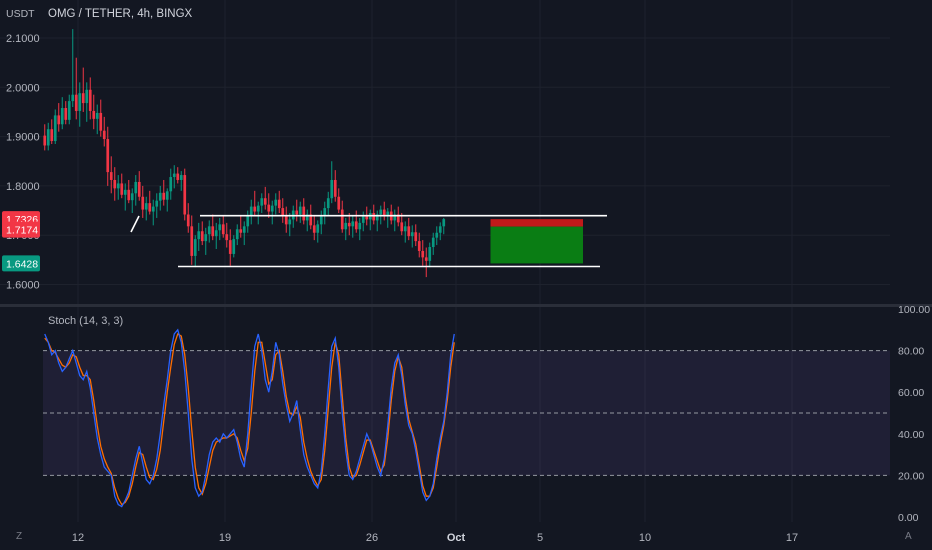  I want to click on stoch-tick-label: 60.00, so click(911, 393).